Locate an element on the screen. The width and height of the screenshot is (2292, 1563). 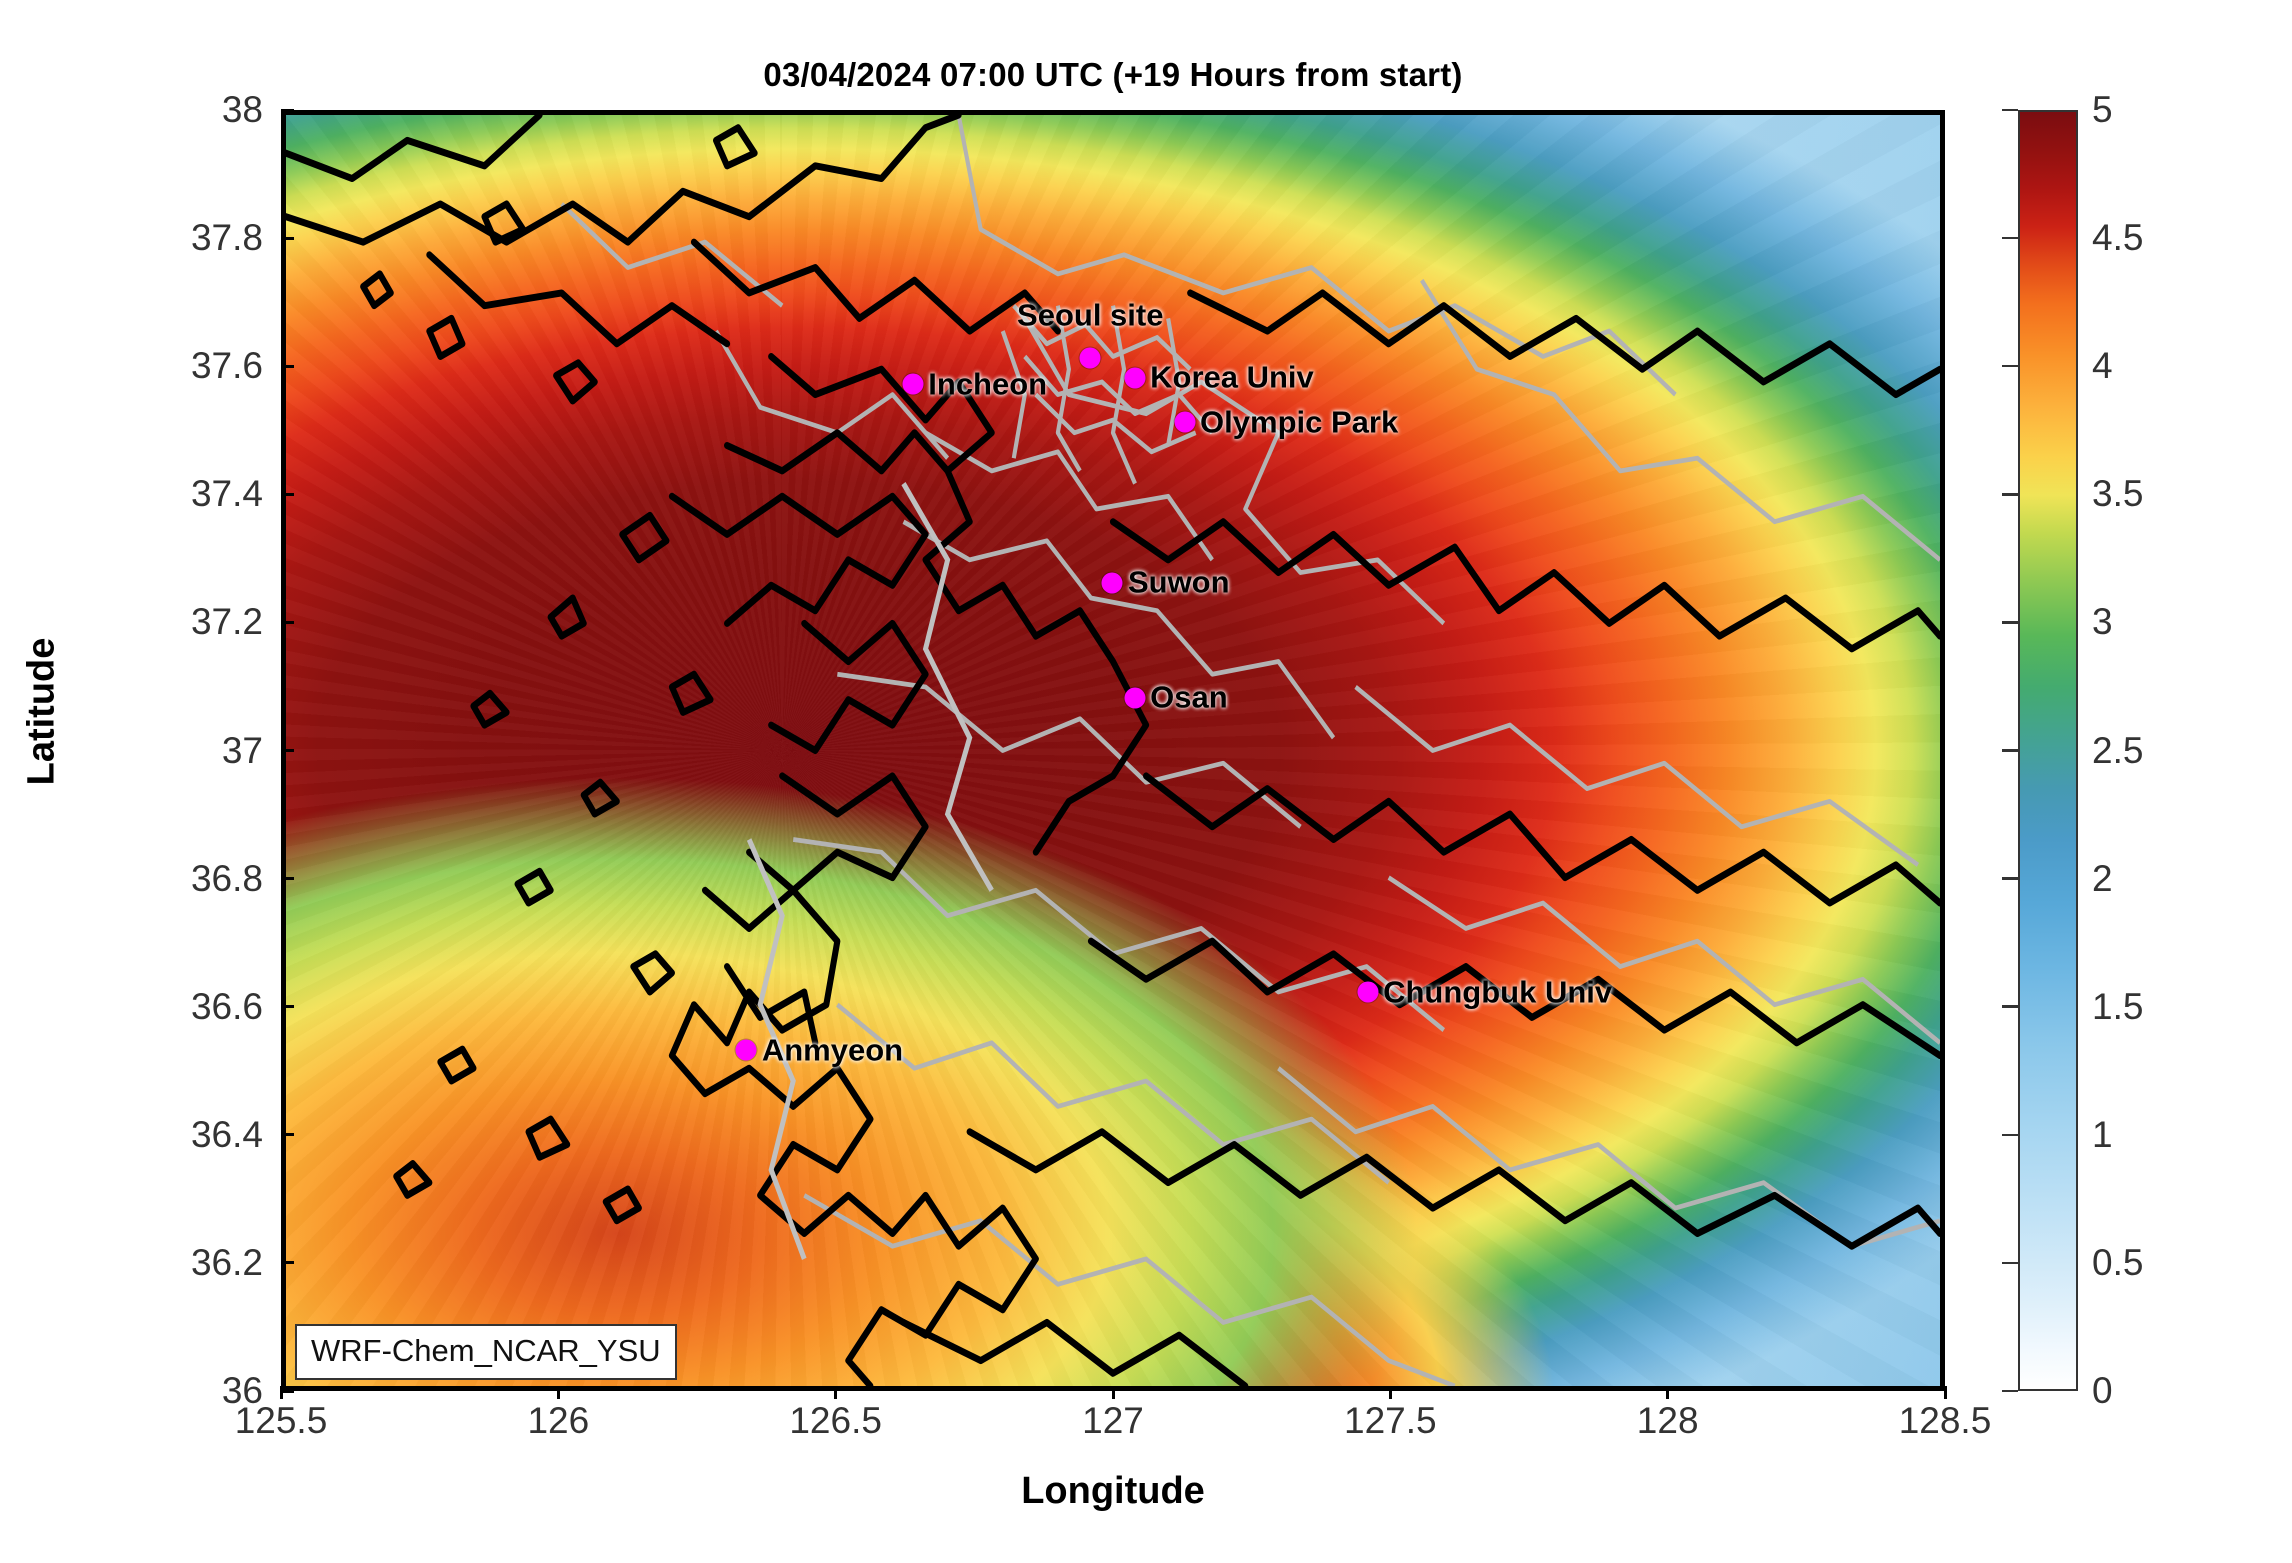
river-line is located at coordinates (870, 871).